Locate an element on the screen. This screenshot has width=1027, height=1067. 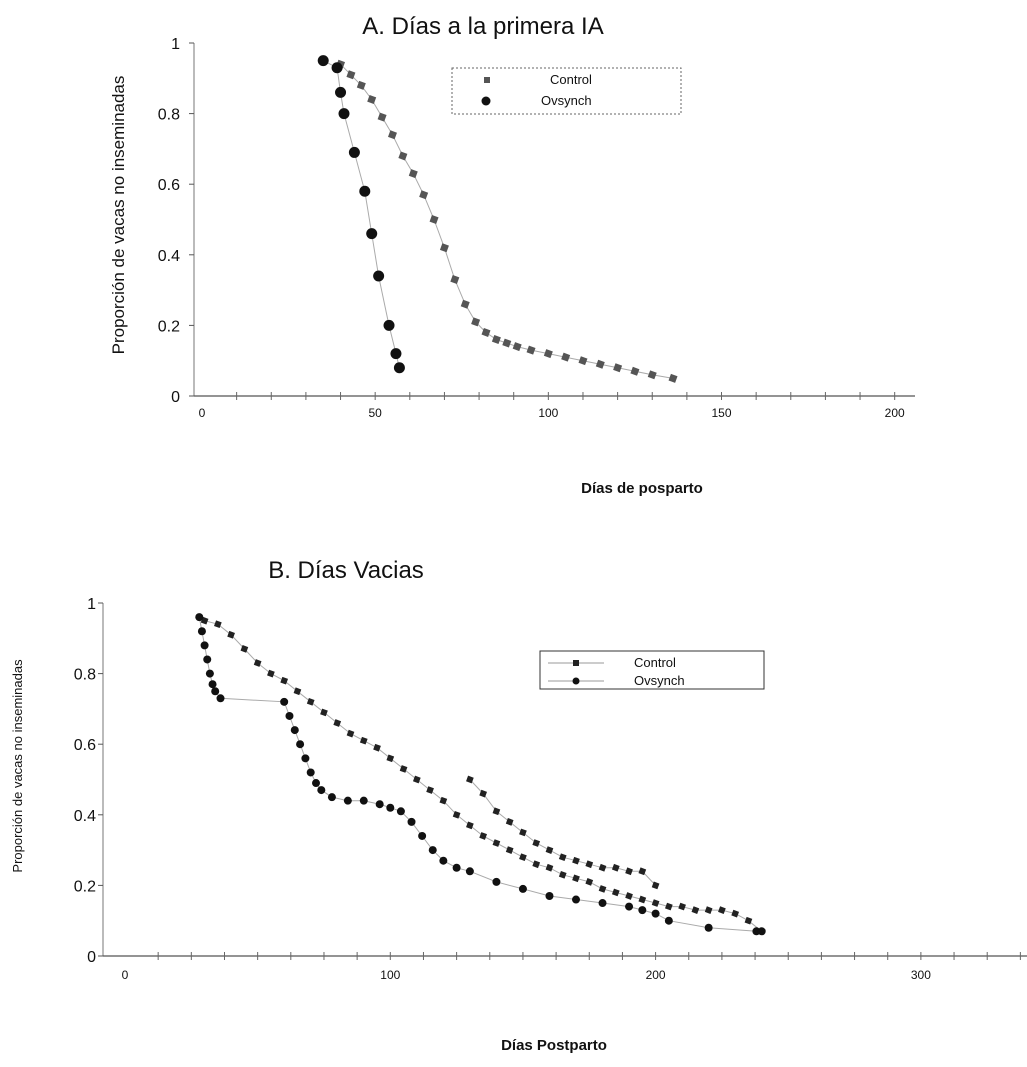
chart-a-y-tick-label: 1 is located at coordinates (175, 44).